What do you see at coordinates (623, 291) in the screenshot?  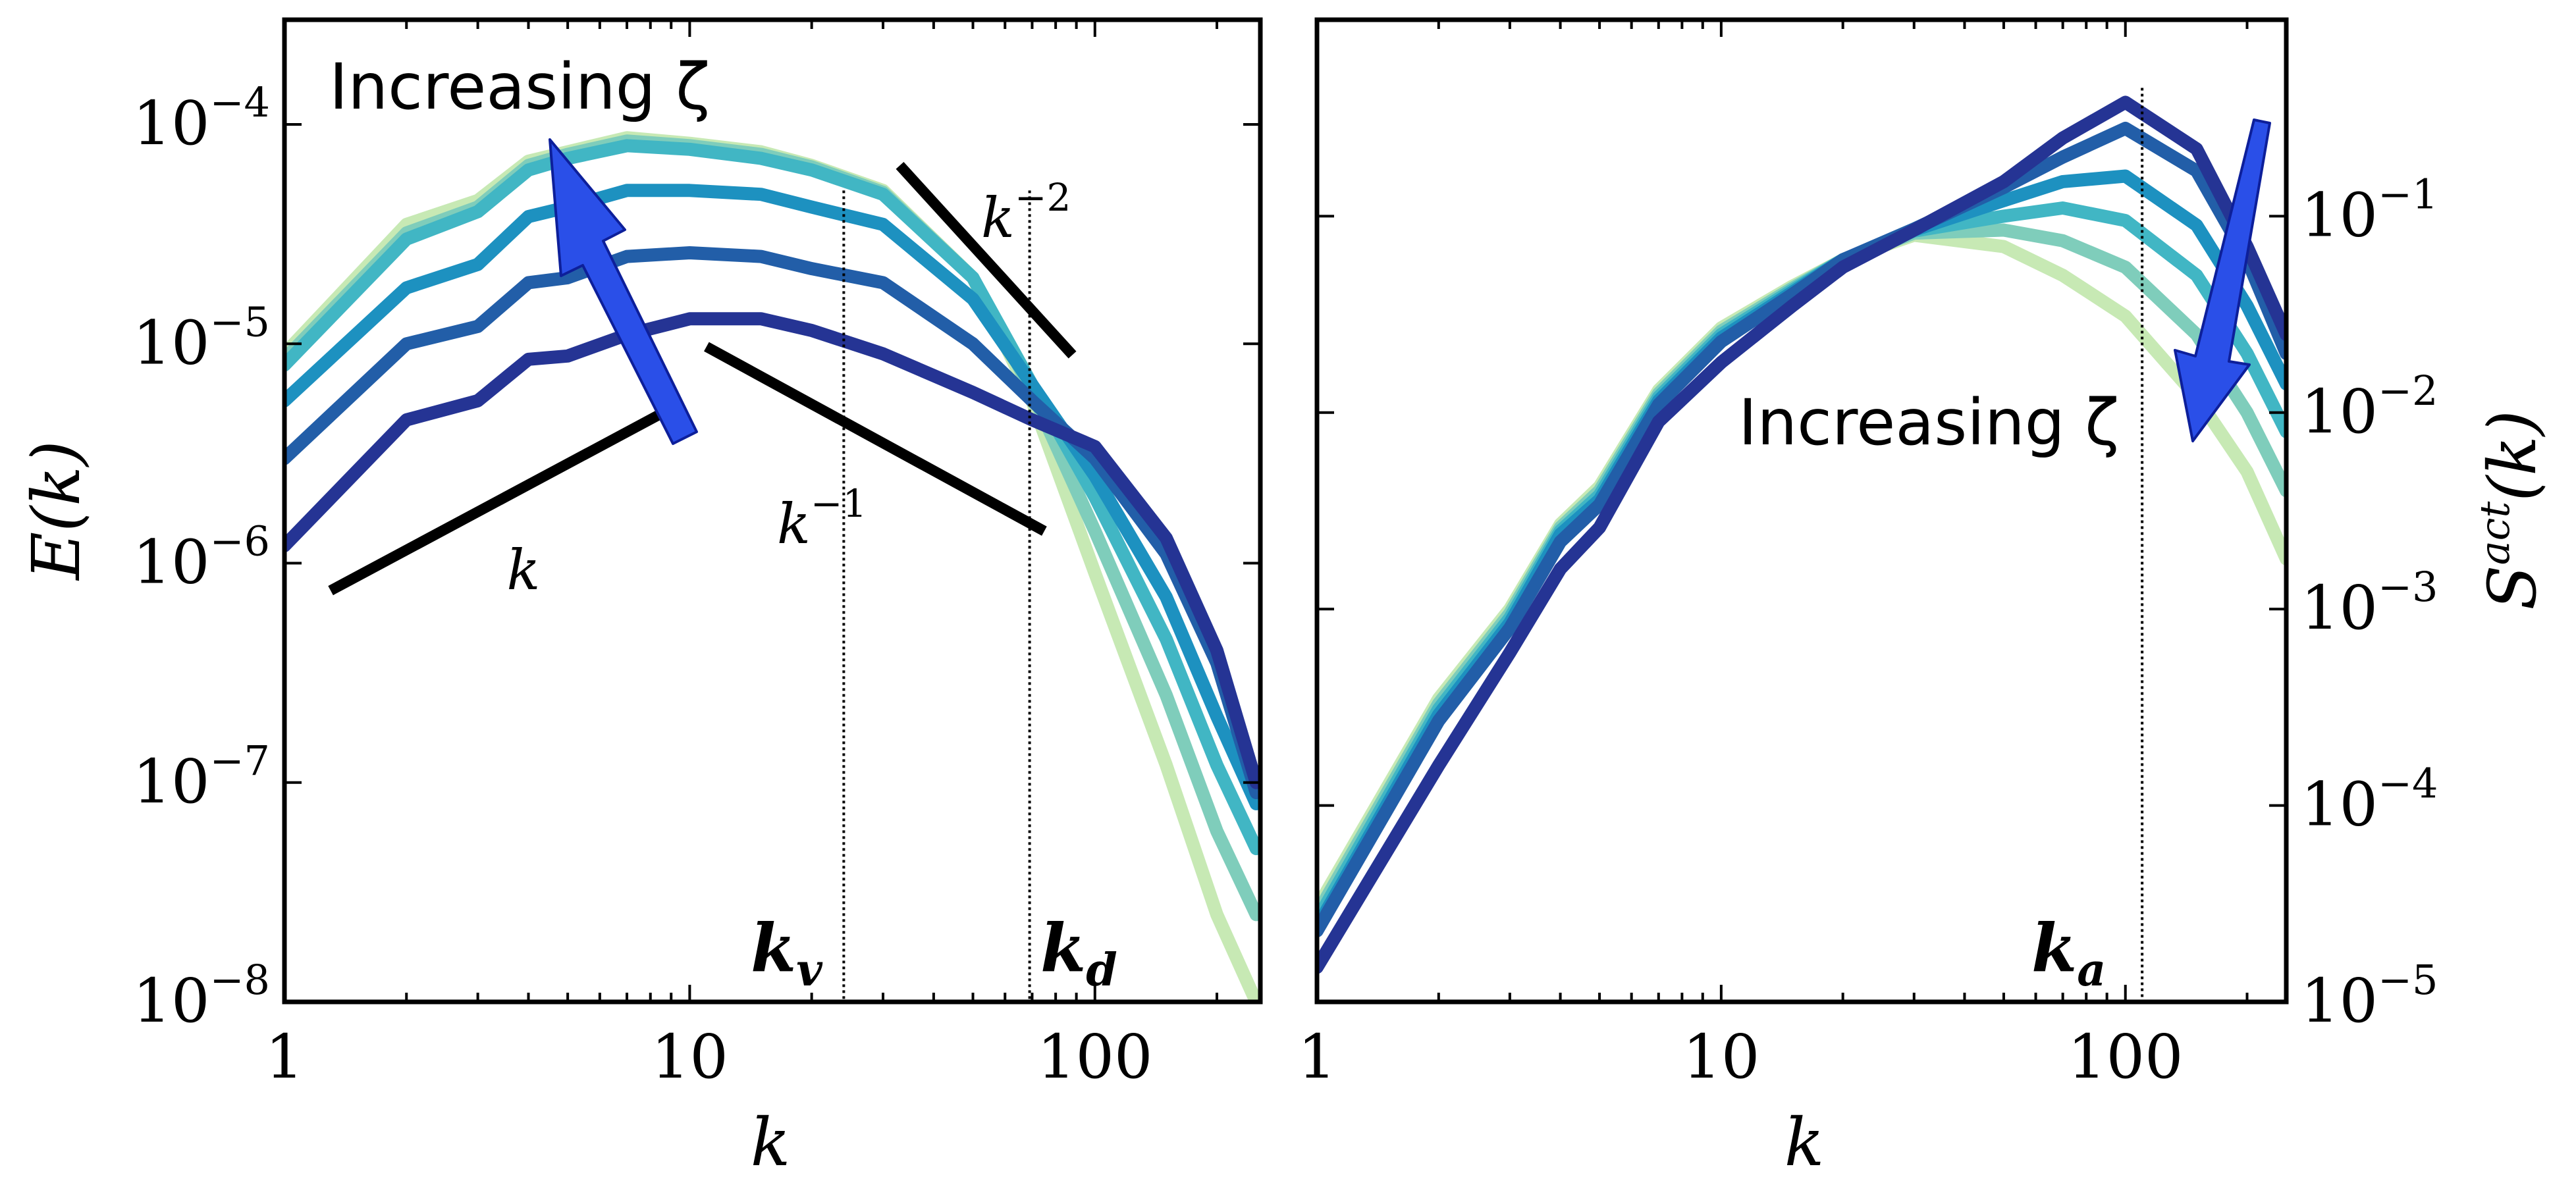 I see `left-annotation-arrow` at bounding box center [623, 291].